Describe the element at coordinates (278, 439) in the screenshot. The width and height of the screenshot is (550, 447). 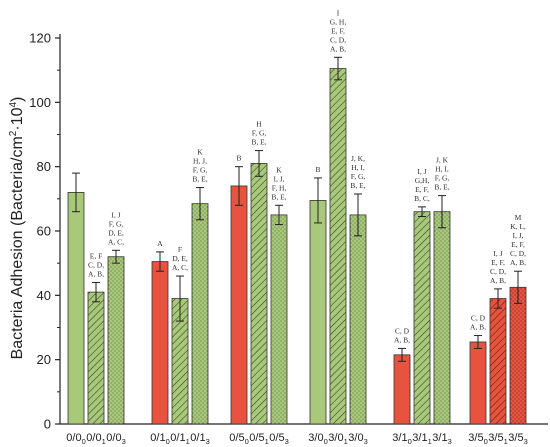
I see `x-tick-label: 0/53` at that location.